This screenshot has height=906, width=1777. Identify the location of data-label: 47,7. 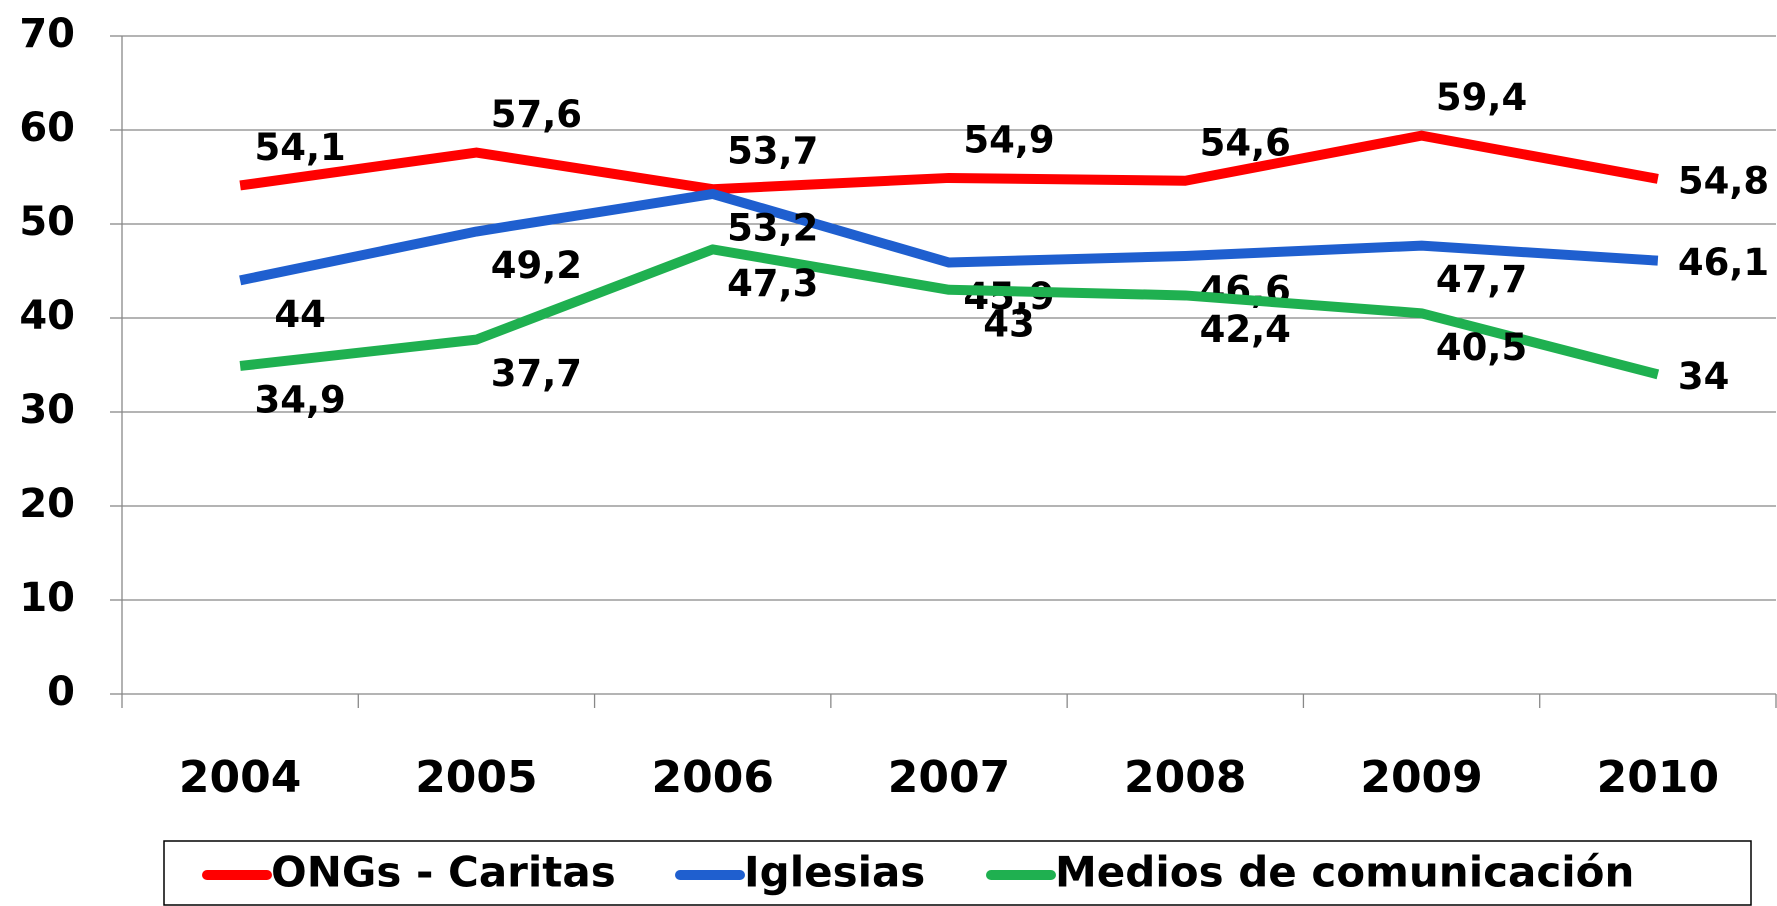
(1481, 279).